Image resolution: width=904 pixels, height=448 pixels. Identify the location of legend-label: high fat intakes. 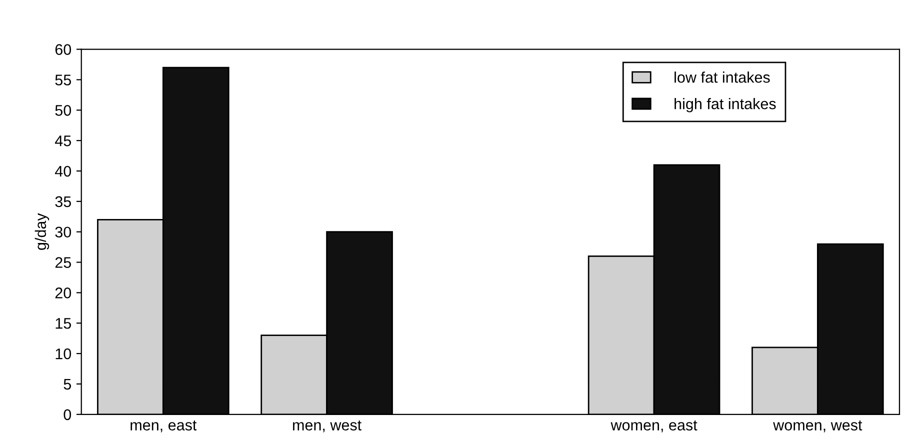
(725, 105).